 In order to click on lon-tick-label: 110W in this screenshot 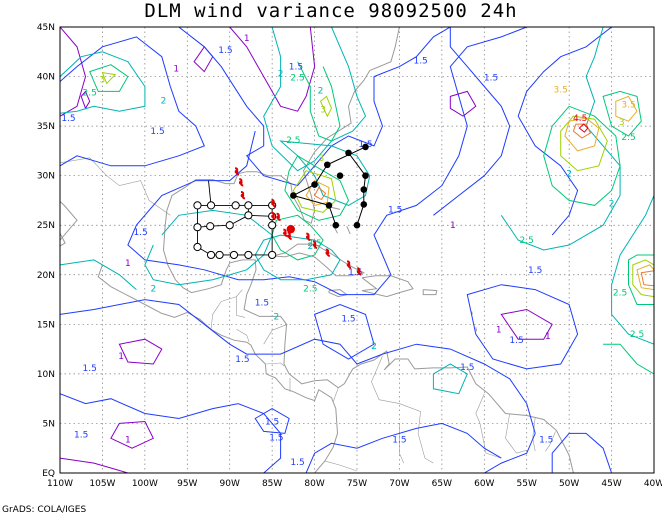, I will do `click(60, 484)`.